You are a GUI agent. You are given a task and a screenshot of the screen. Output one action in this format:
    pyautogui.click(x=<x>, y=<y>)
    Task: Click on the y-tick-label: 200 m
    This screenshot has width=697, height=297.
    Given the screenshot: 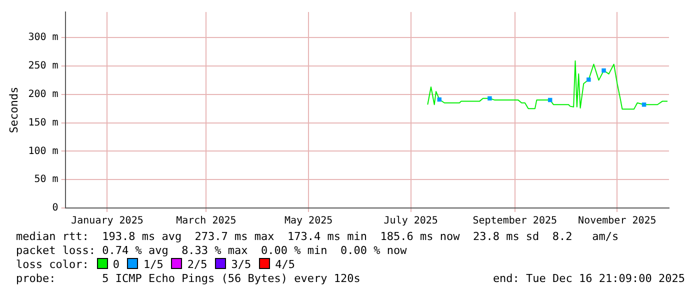 What is the action you would take?
    pyautogui.click(x=43, y=94)
    